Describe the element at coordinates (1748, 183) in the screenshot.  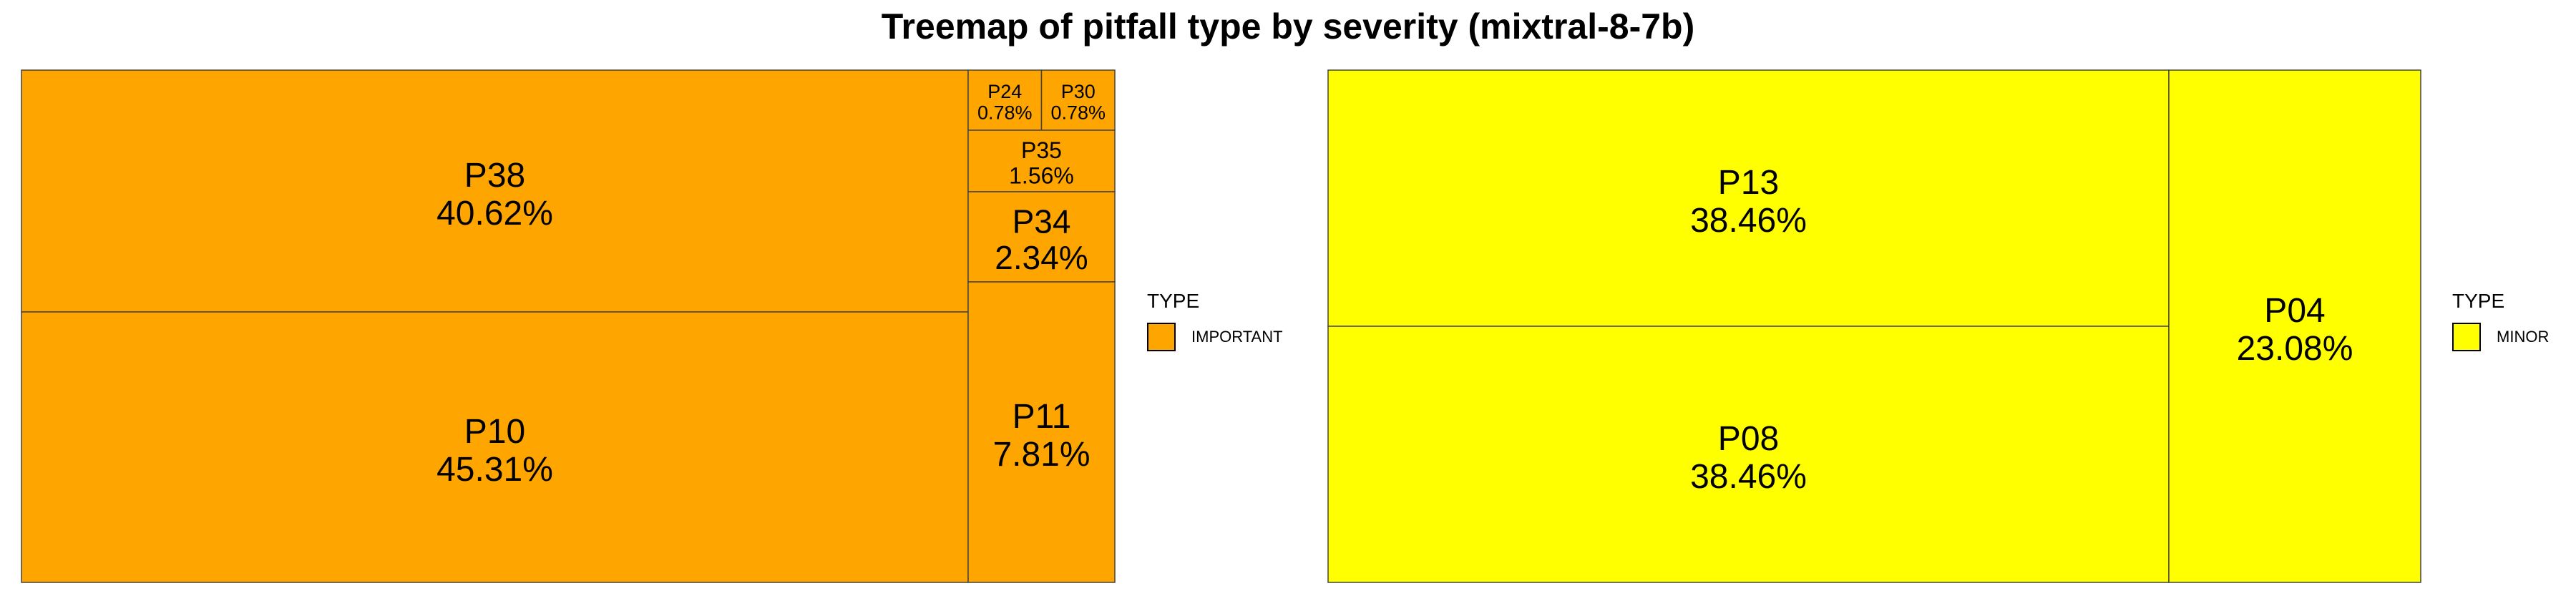
I see `tile-label: P13` at that location.